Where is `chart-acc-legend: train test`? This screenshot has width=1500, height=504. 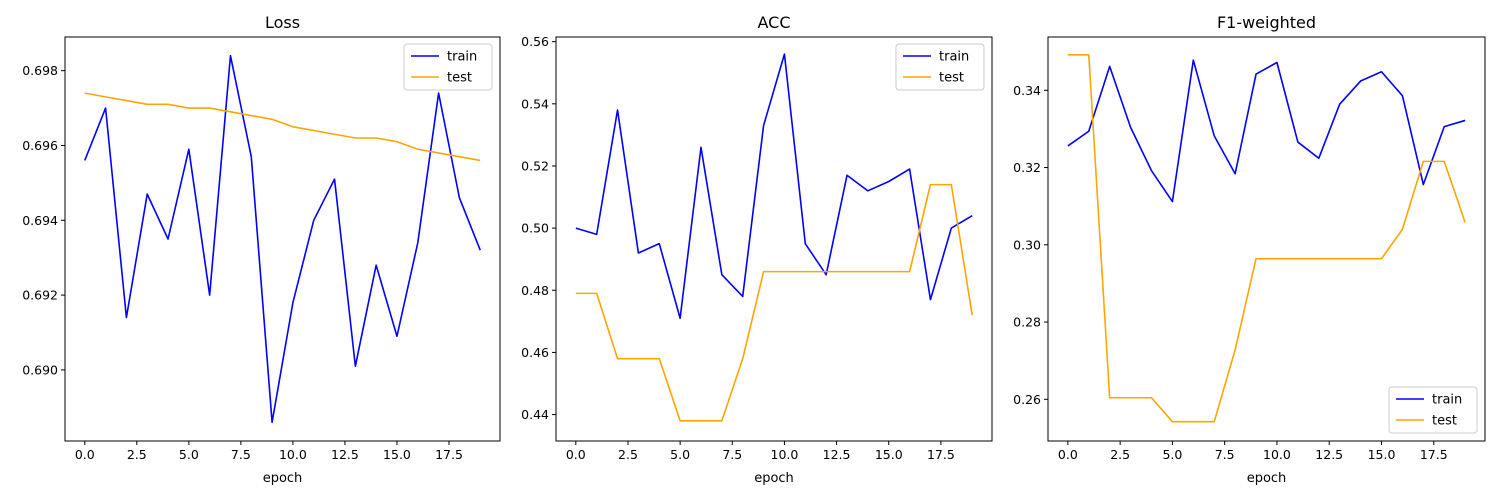 chart-acc-legend: train test is located at coordinates (940, 67).